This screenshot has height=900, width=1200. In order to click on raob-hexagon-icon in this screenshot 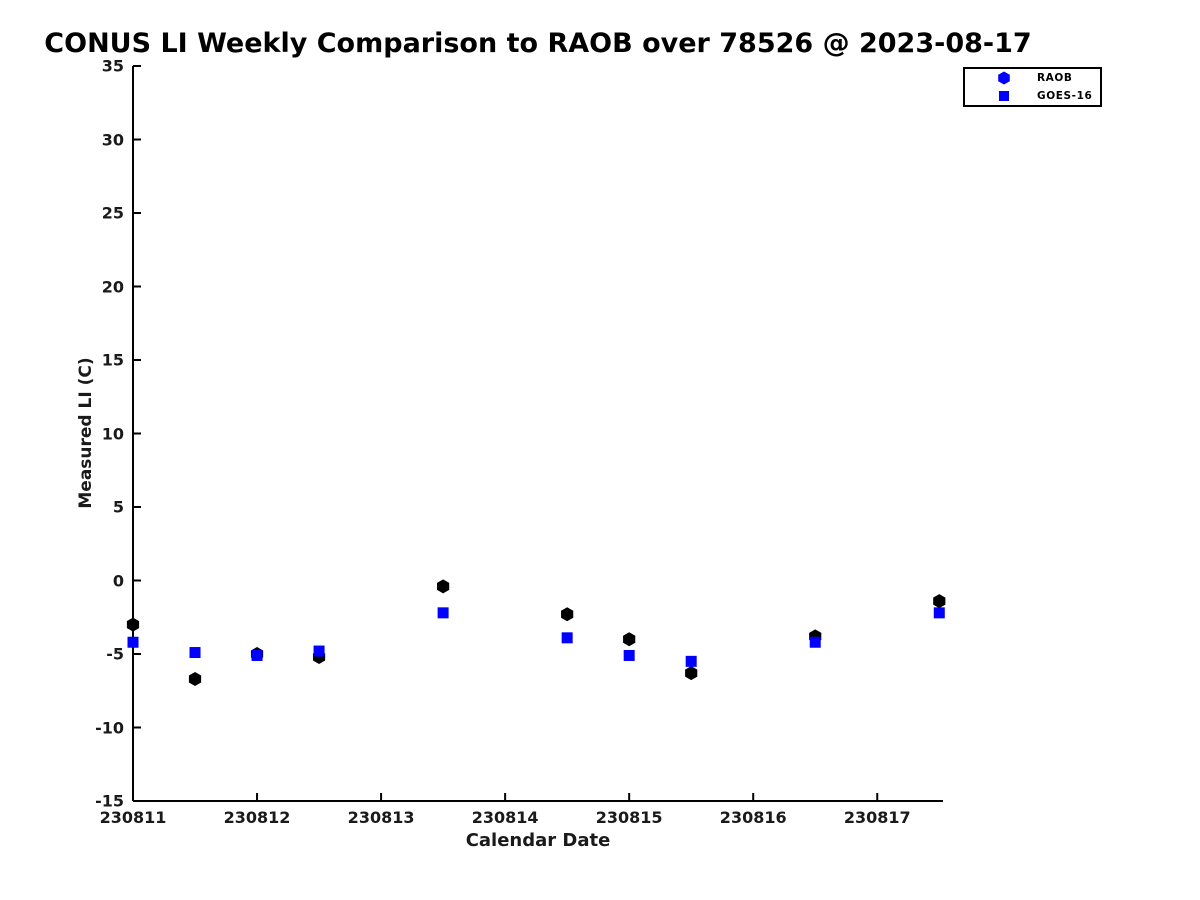, I will do `click(1004, 78)`.